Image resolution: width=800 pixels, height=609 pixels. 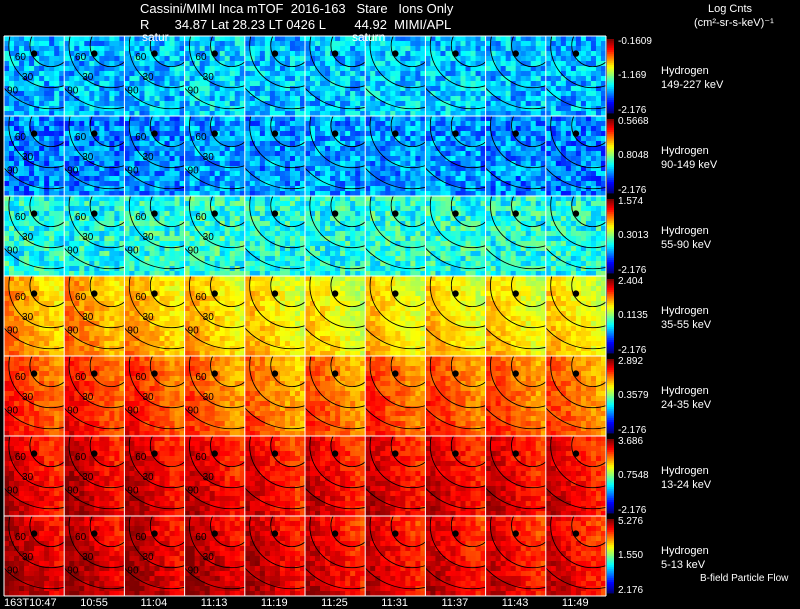 I want to click on cell-band1-t0: 30 60 90, so click(x=34, y=156).